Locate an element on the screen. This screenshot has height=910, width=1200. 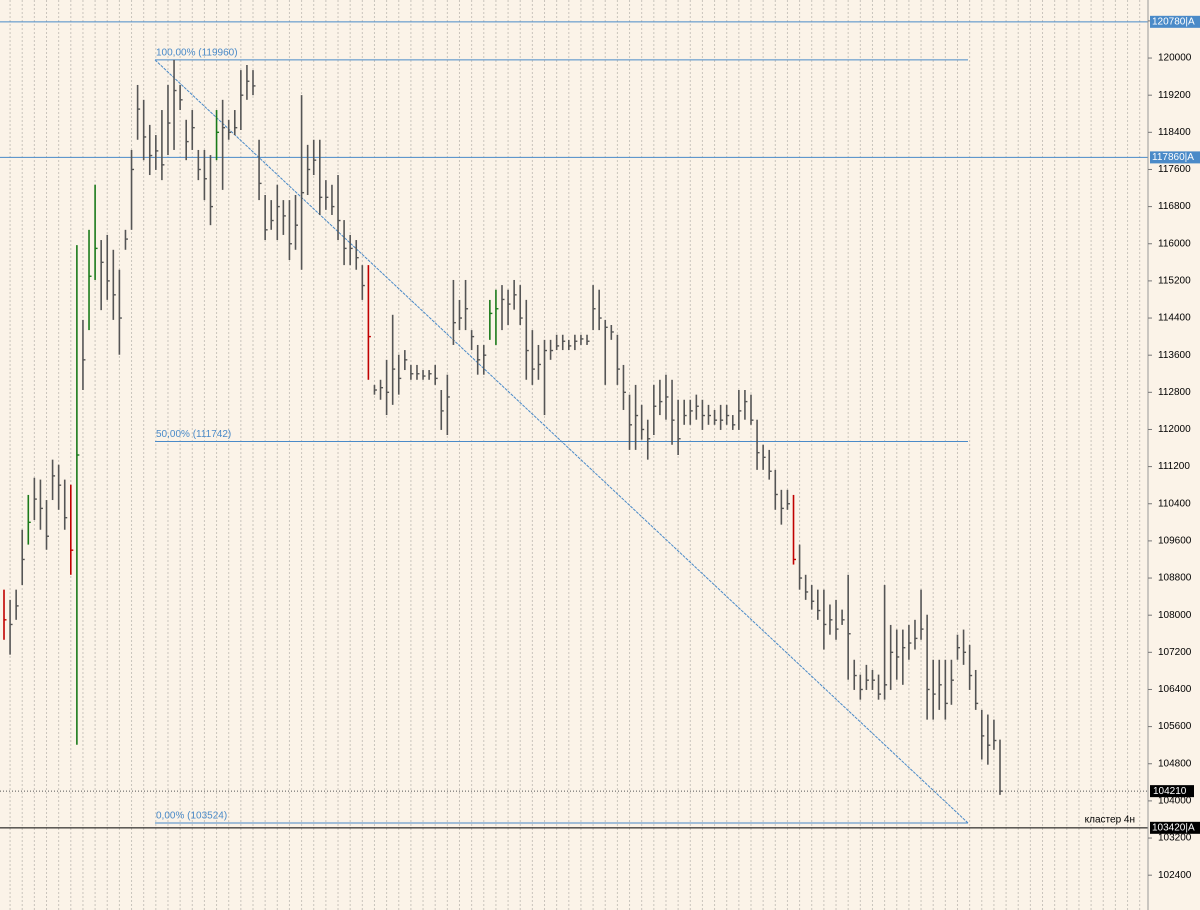
price-label: 120780|A is located at coordinates (1173, 21).